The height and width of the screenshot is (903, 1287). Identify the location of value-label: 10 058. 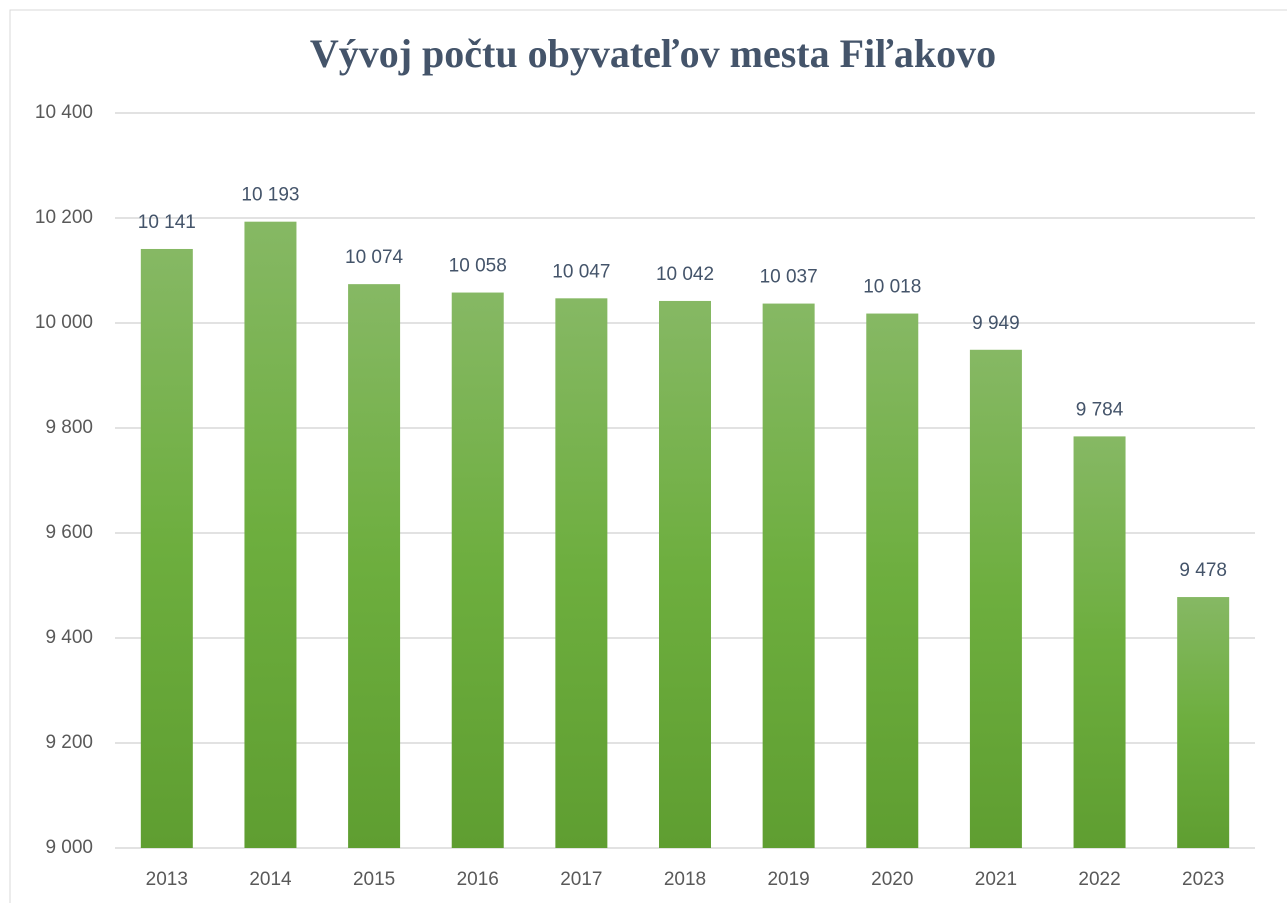
(478, 266).